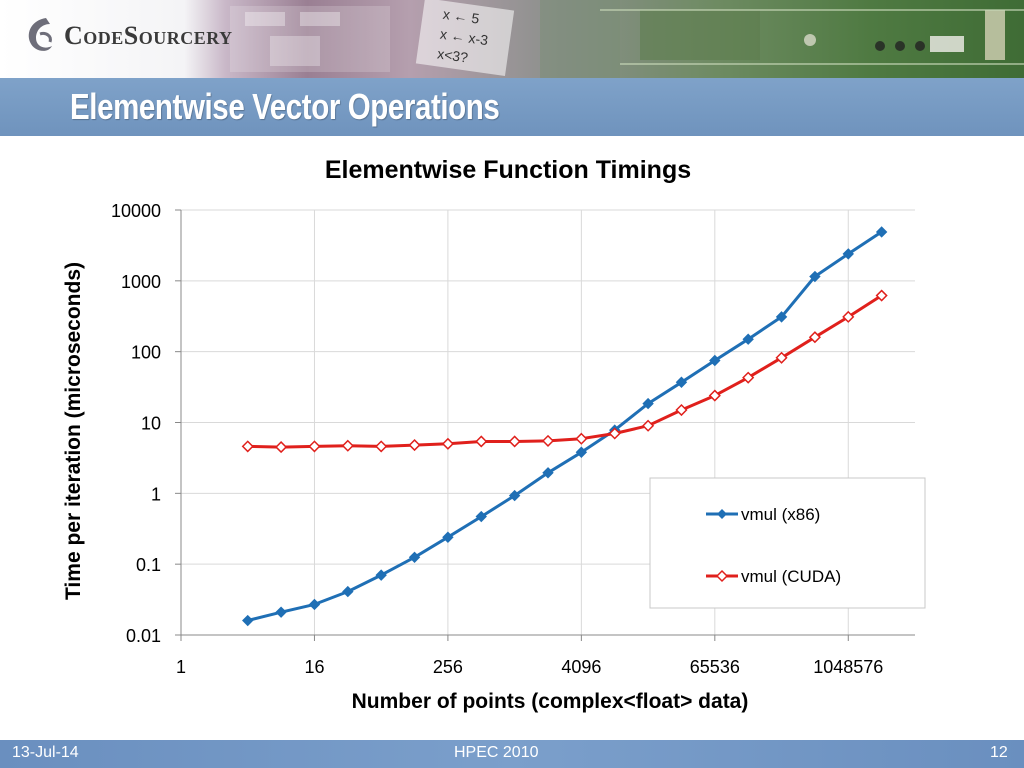 The height and width of the screenshot is (768, 1024). Describe the element at coordinates (181, 667) in the screenshot. I see `x-tick-label: 1` at that location.